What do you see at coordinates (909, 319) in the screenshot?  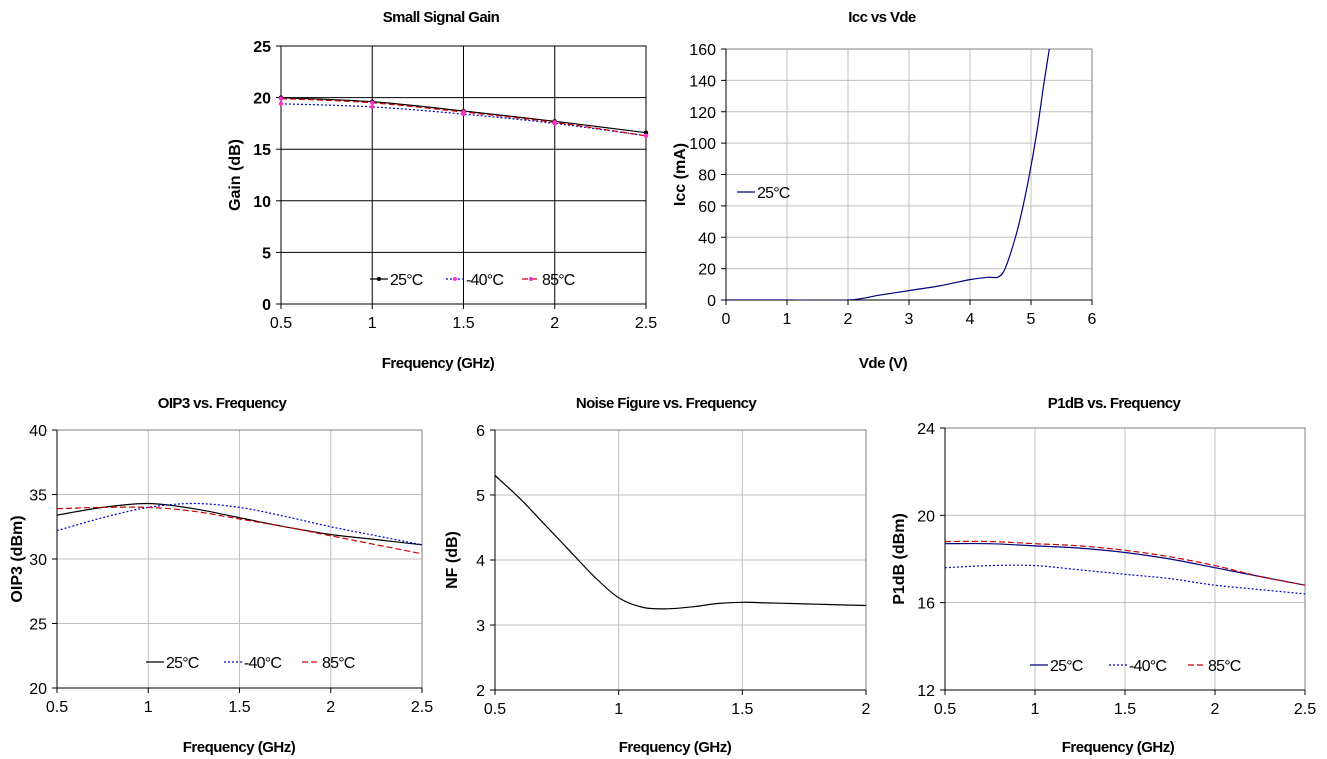 I see `x-tick-label: 3` at bounding box center [909, 319].